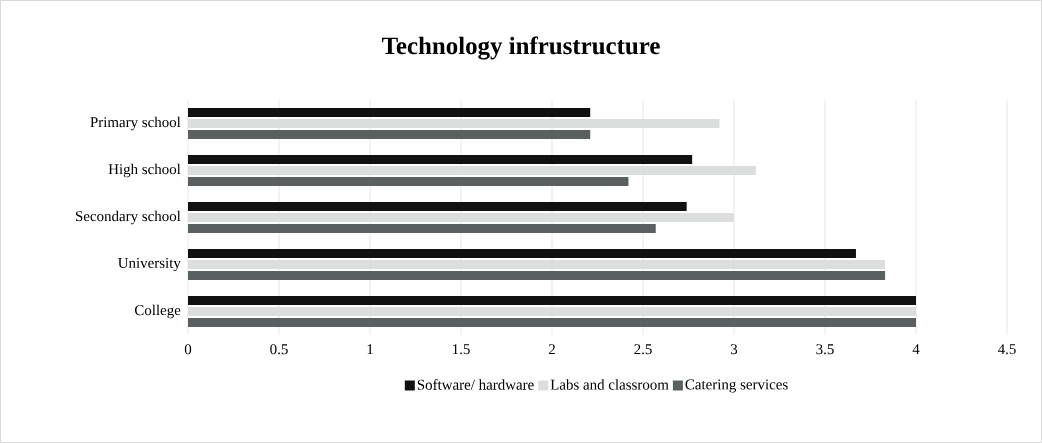 Image resolution: width=1042 pixels, height=443 pixels. I want to click on x-tick-label: 2.5, so click(643, 349).